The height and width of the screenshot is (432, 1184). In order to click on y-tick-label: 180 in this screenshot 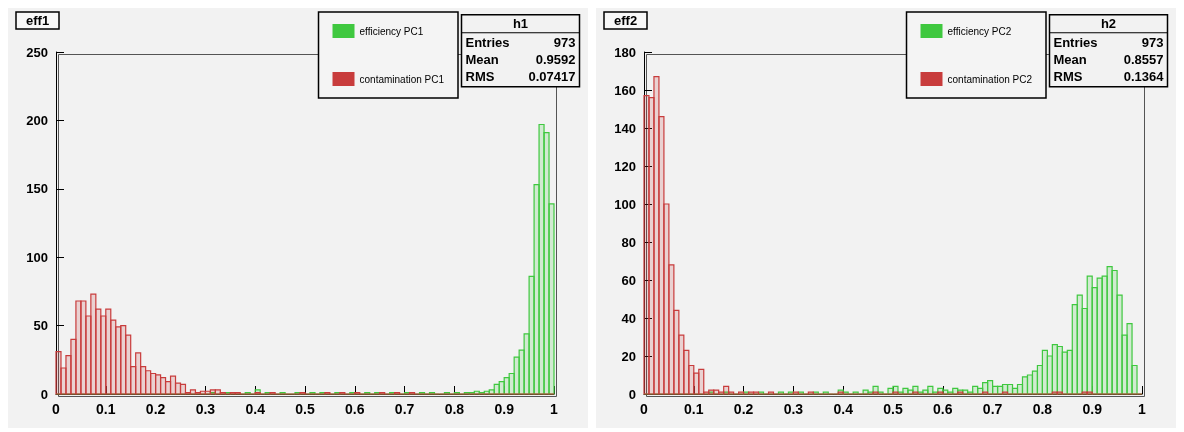, I will do `click(625, 52)`.